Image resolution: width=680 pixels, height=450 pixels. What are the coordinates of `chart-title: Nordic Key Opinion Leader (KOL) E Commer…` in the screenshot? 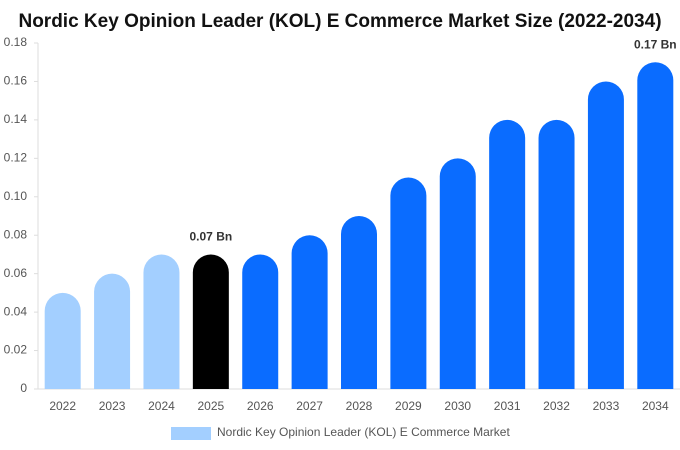 It's located at (339, 21).